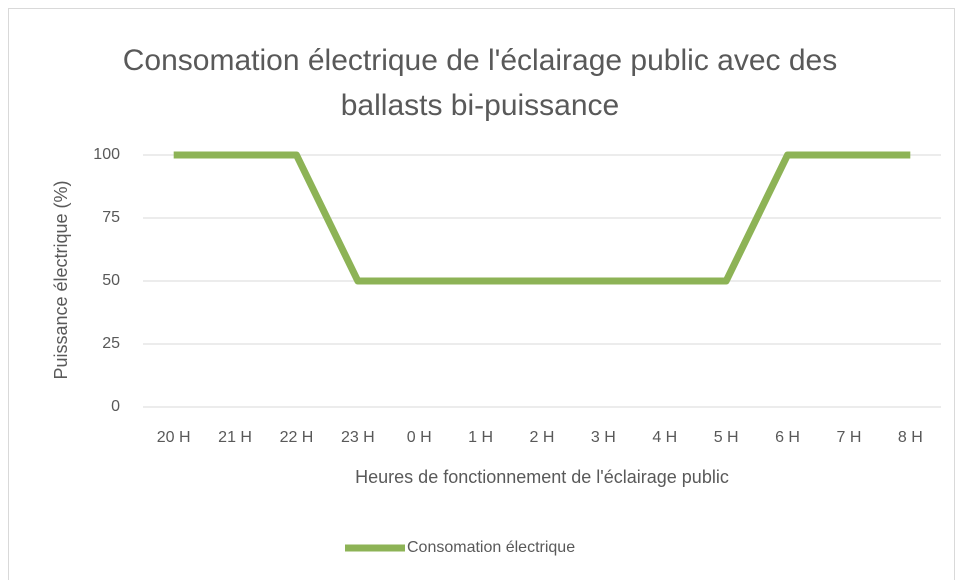  What do you see at coordinates (111, 280) in the screenshot?
I see `y-tick-label: 50` at bounding box center [111, 280].